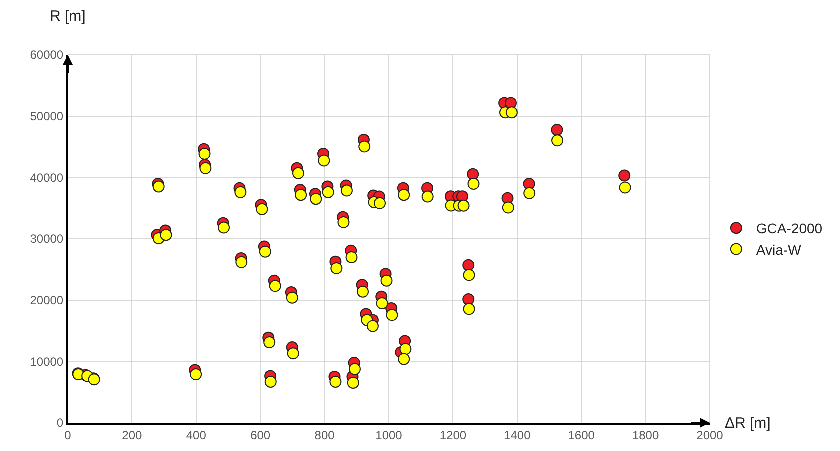 This screenshot has width=840, height=451. I want to click on x-tick-label: 1400, so click(518, 435).